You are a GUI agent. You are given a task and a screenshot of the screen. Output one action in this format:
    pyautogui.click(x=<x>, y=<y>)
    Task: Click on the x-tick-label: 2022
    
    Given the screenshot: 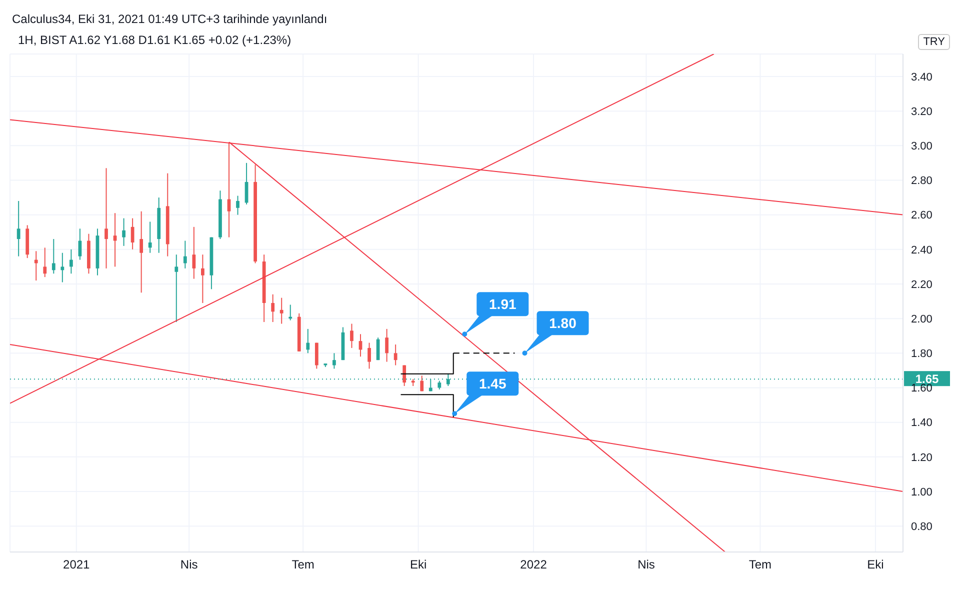 What is the action you would take?
    pyautogui.click(x=534, y=565)
    